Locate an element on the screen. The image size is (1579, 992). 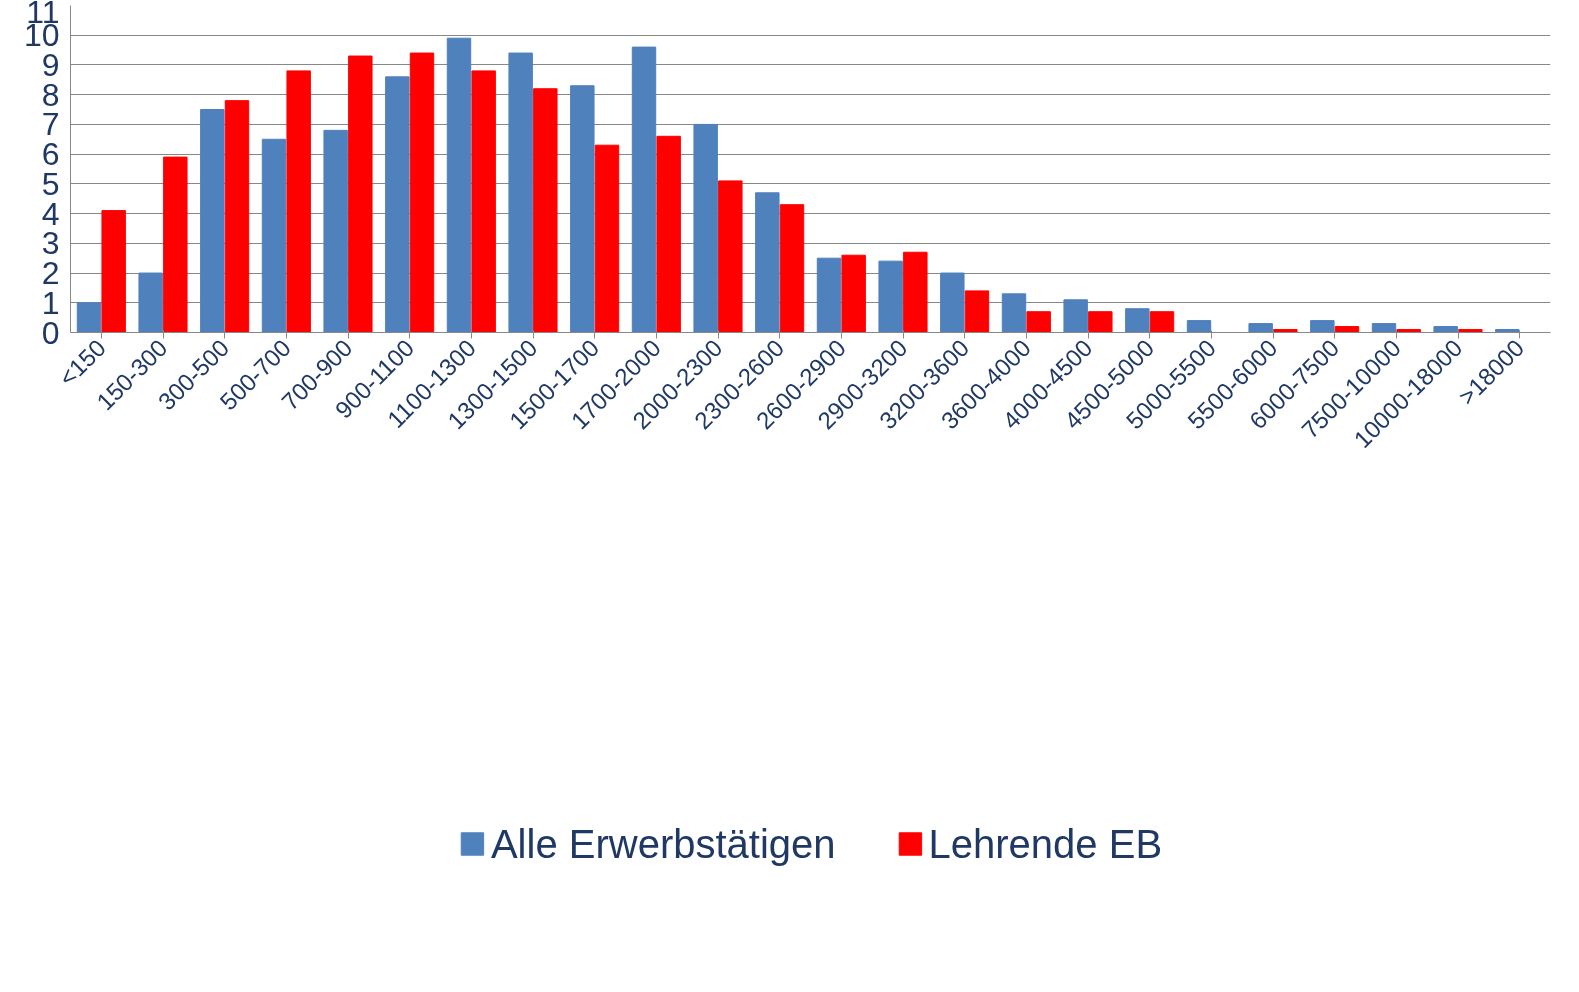
legend-label: Alle Erwerbstätigen is located at coordinates (663, 844).